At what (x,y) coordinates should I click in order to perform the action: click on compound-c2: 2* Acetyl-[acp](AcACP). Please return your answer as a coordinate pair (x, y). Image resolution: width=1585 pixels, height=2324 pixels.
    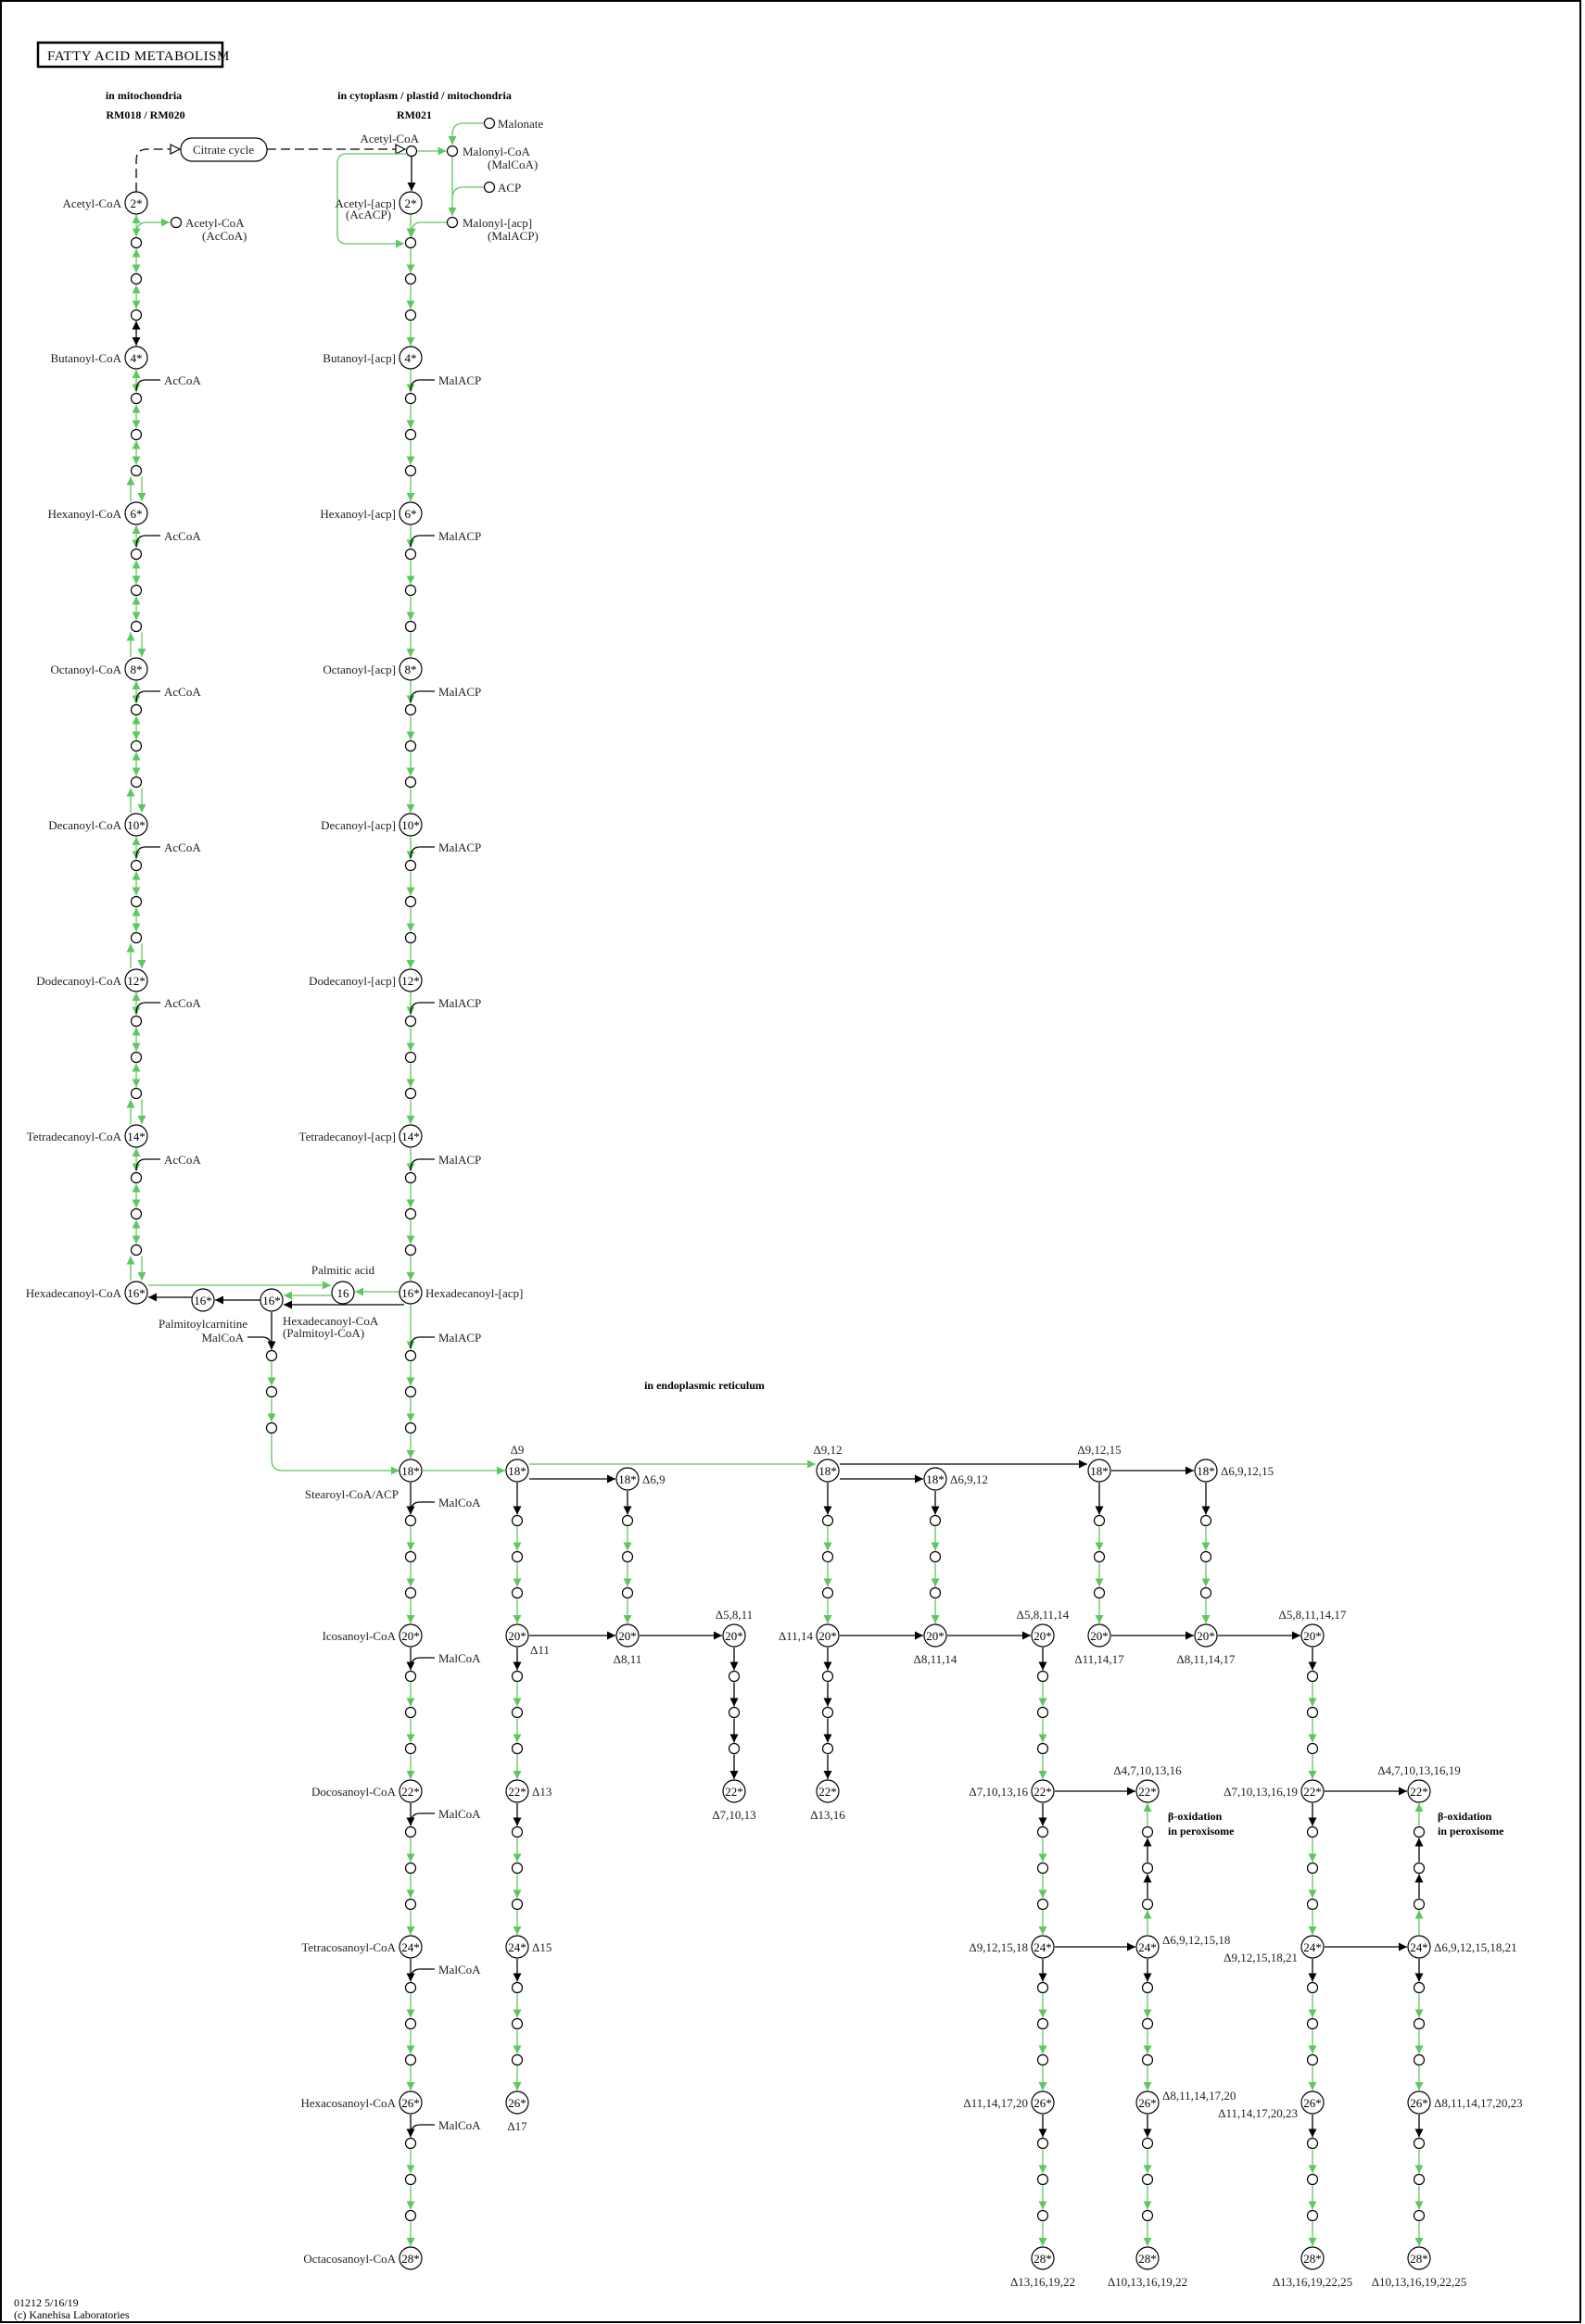
    Looking at the image, I should click on (379, 206).